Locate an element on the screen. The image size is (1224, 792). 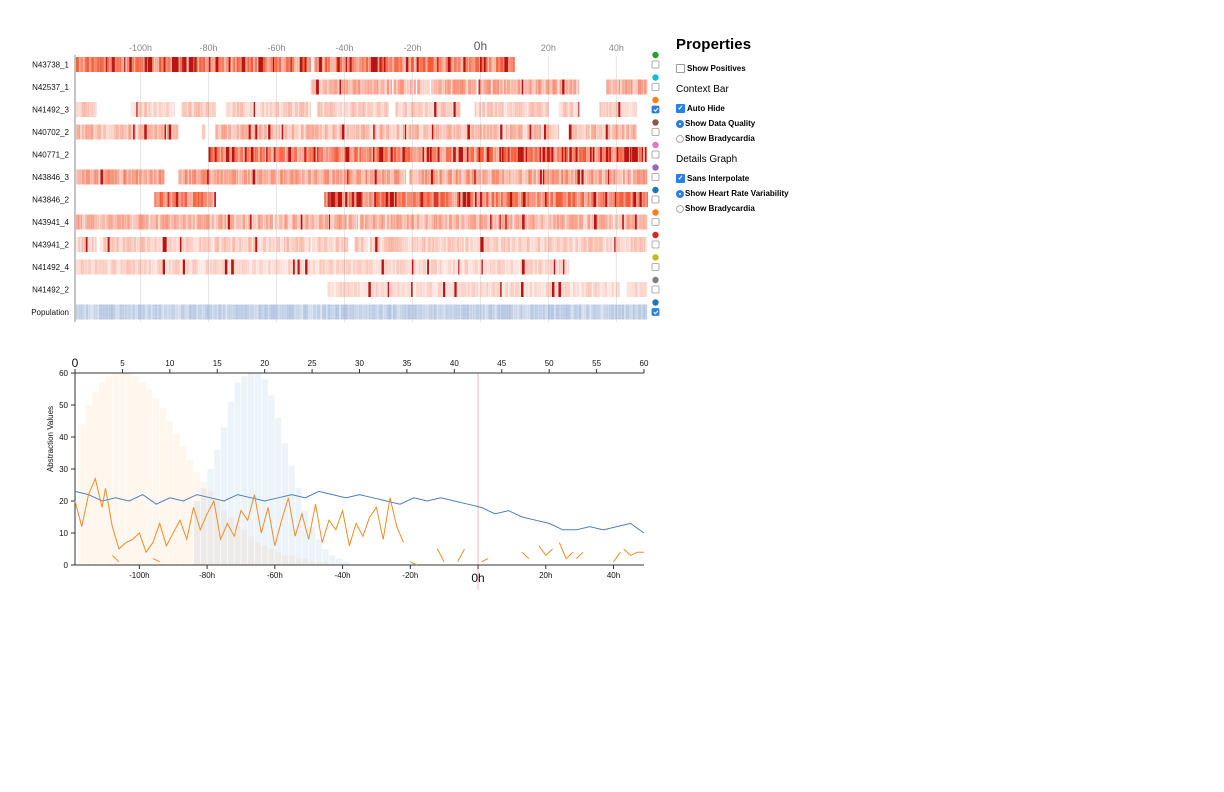
sans-interpolate-checkbox: ✓ is located at coordinates (680, 178).